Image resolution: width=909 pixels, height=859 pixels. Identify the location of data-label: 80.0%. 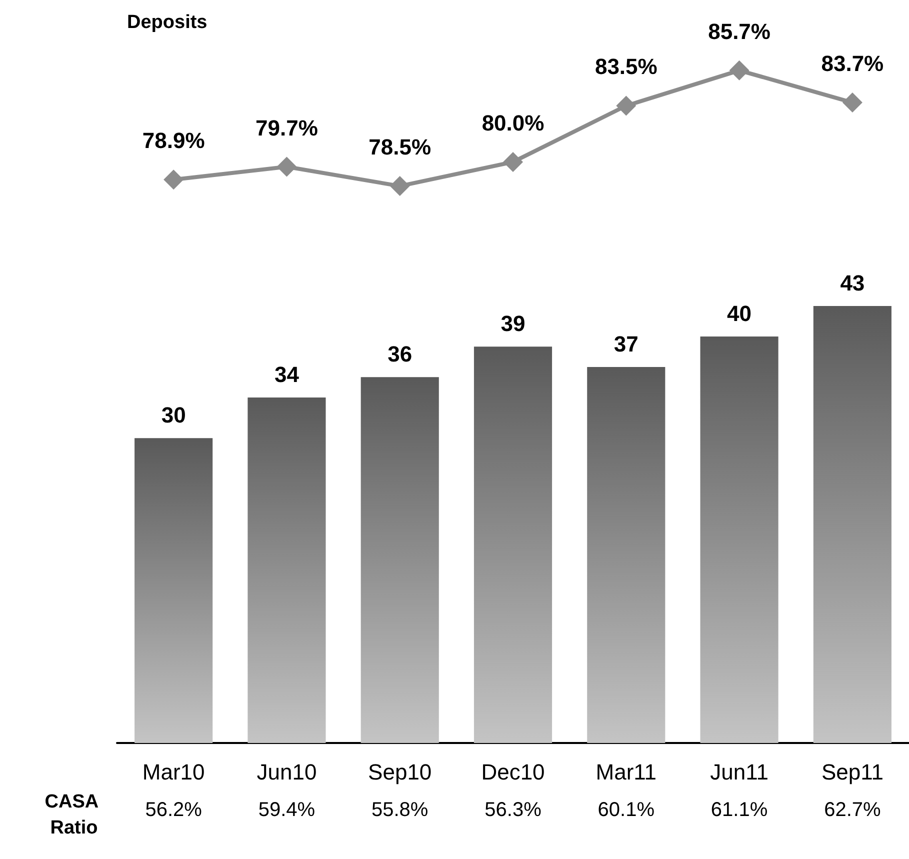
(513, 123).